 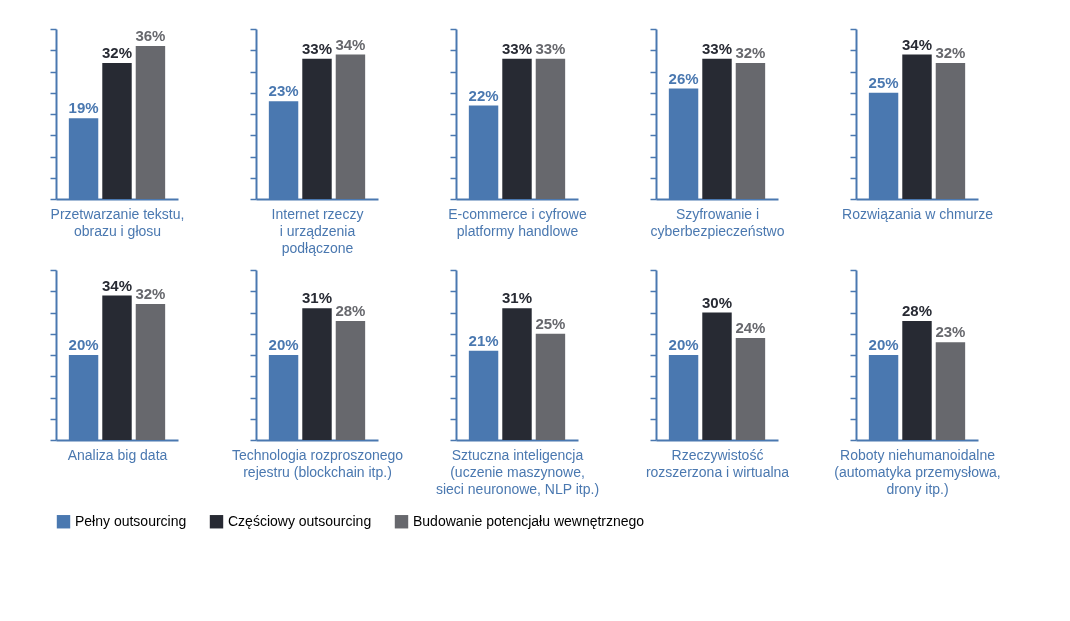 I want to click on legend-label: Pełny outsourcing, so click(x=131, y=520).